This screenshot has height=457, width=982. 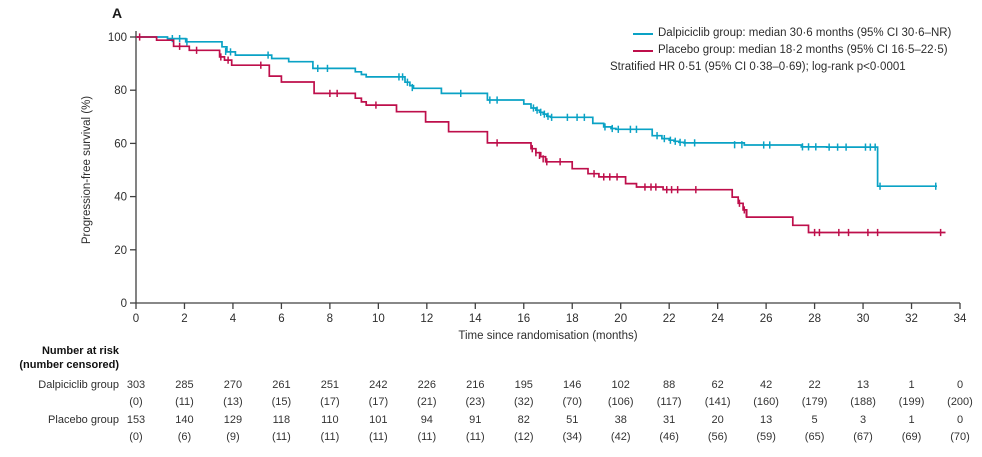 I want to click on censored-value-placebo: (56), so click(x=717, y=437).